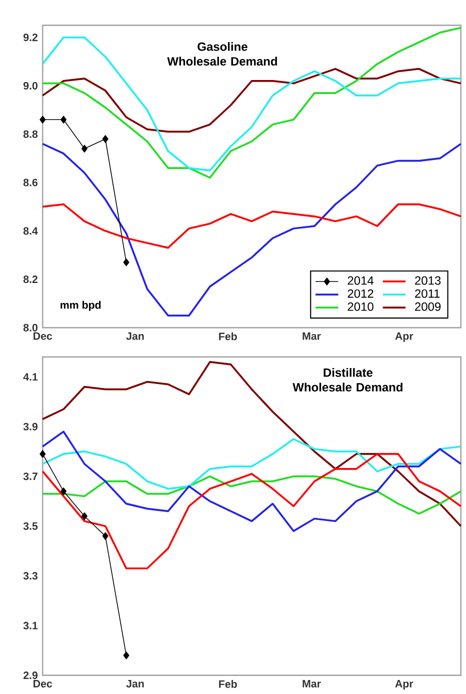  Describe the element at coordinates (427, 306) in the screenshot. I see `legend-label: 2009` at that location.